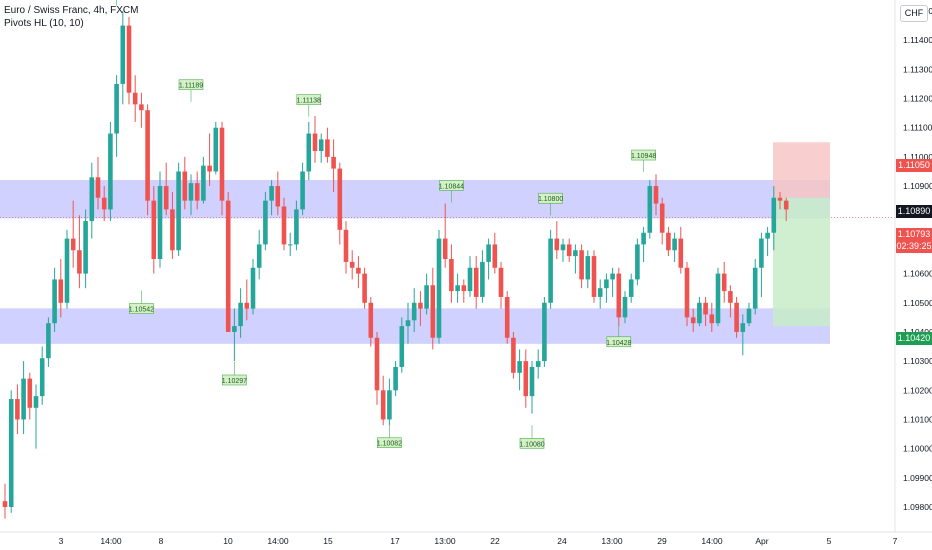 Image resolution: width=932 pixels, height=550 pixels. I want to click on pivot-high-label: 1.10948, so click(643, 156).